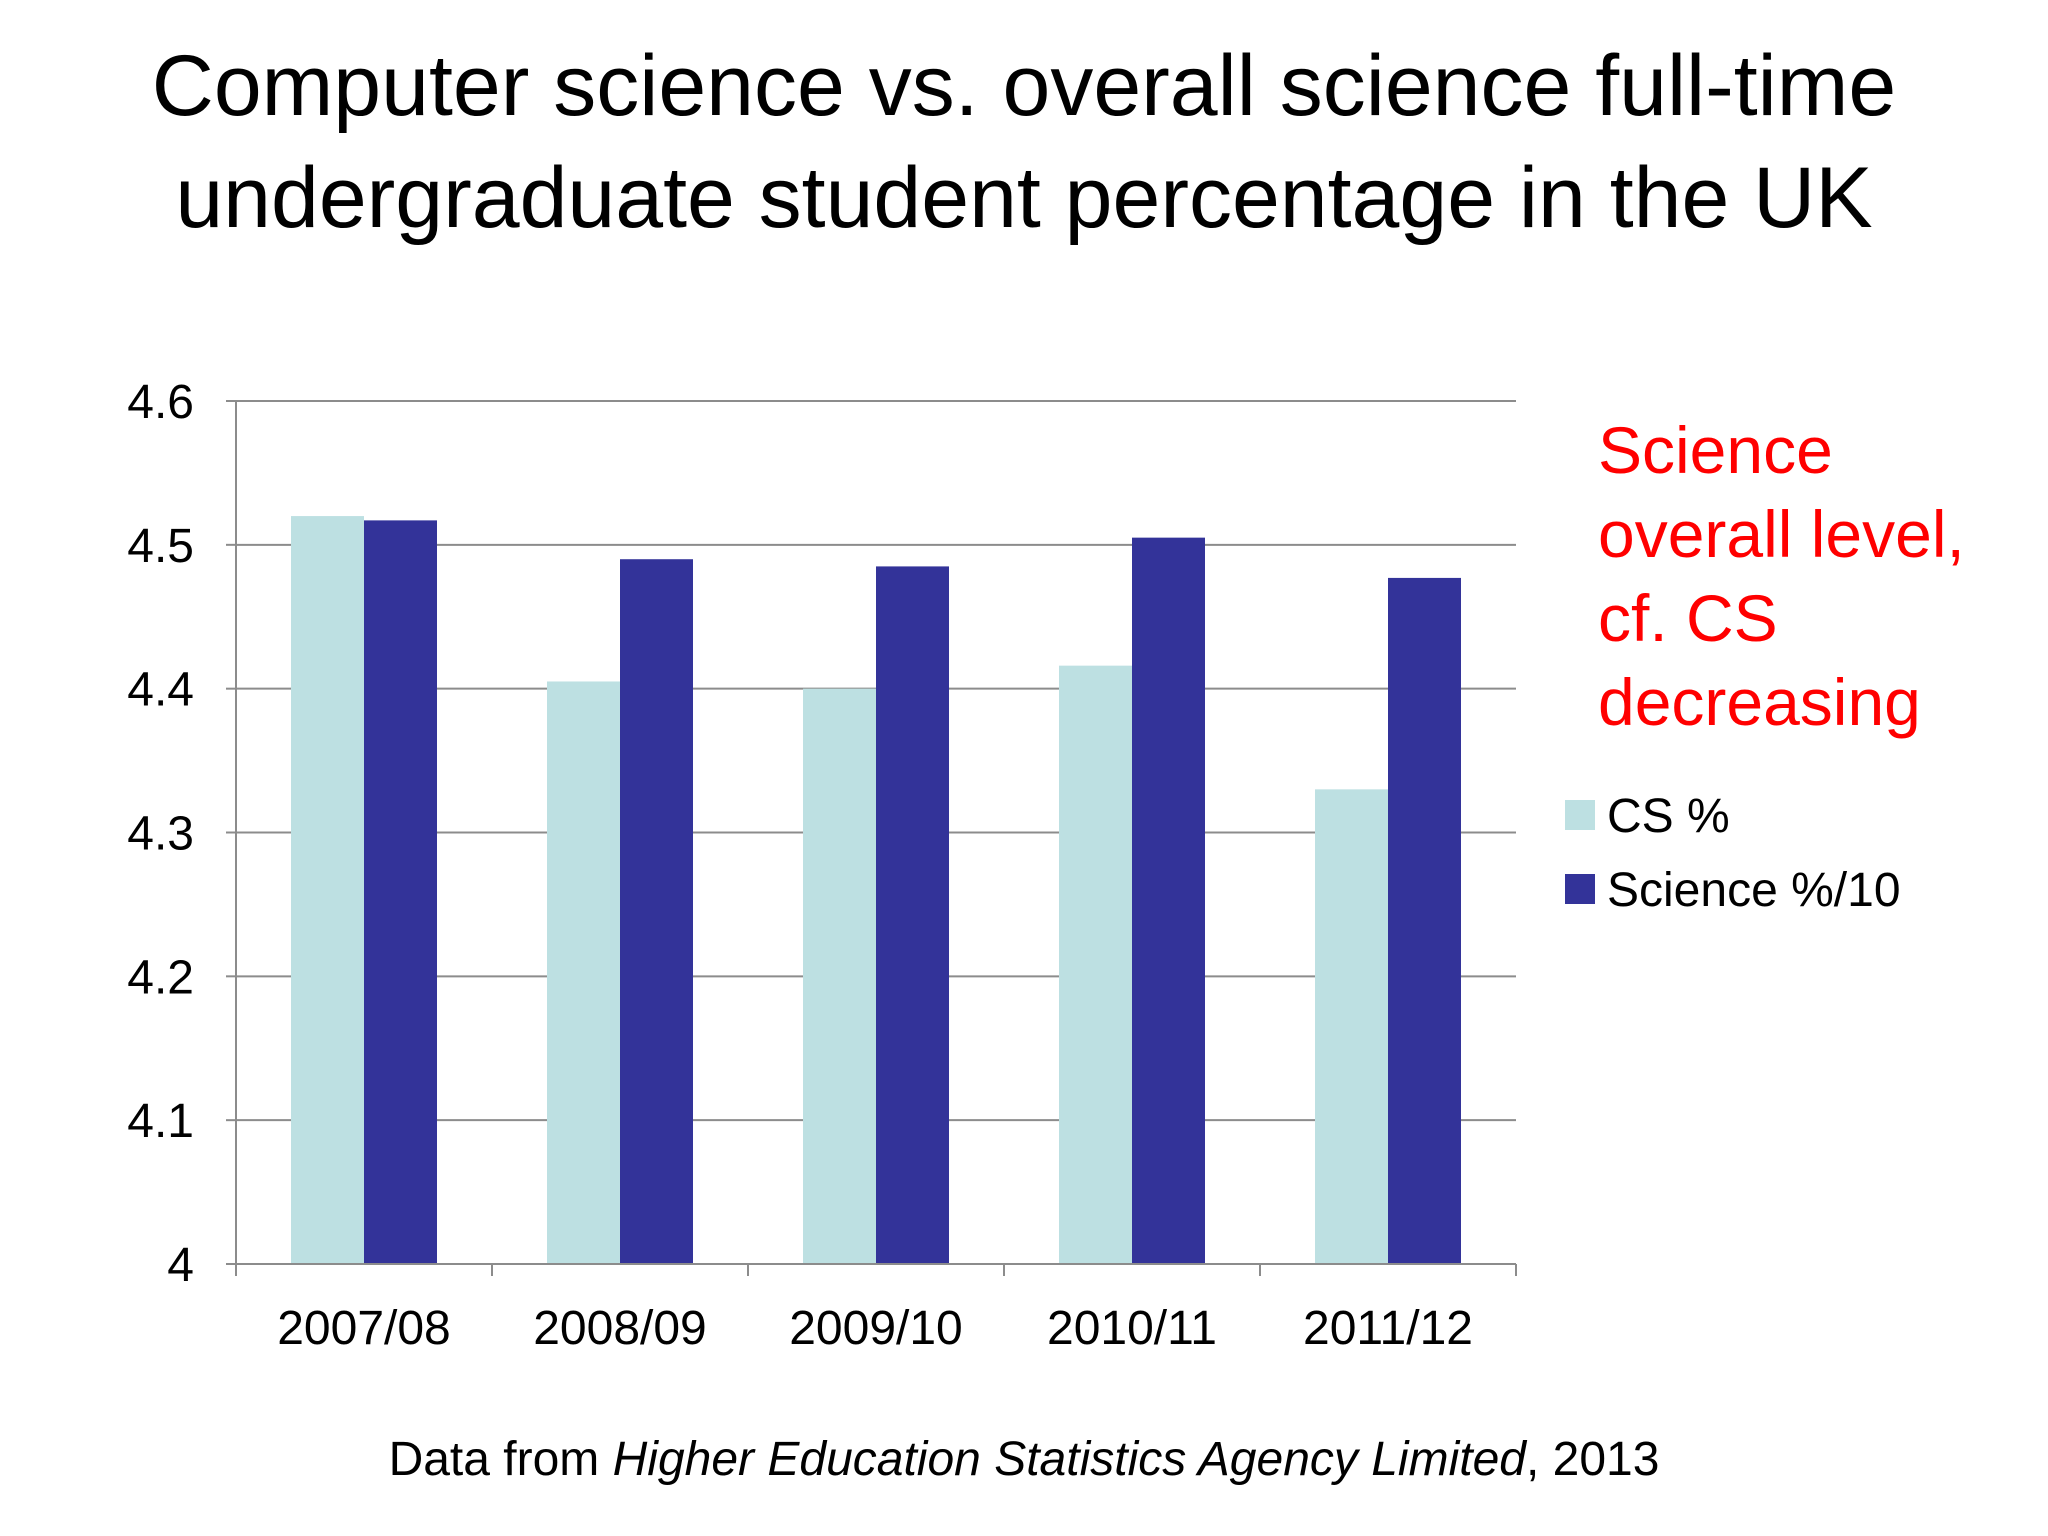  Describe the element at coordinates (180, 1265) in the screenshot. I see `y-tick-label: 4` at that location.